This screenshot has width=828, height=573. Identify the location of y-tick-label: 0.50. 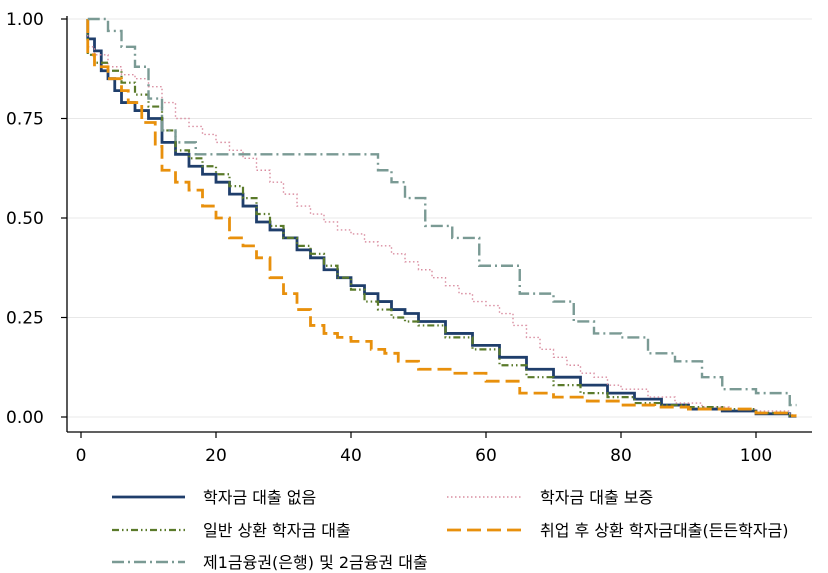
(25, 219).